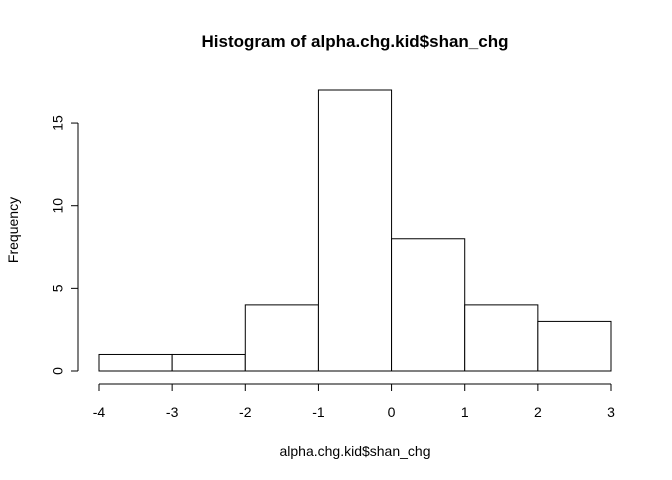 The height and width of the screenshot is (480, 672). Describe the element at coordinates (318, 412) in the screenshot. I see `x-tick-label-3: -1` at that location.